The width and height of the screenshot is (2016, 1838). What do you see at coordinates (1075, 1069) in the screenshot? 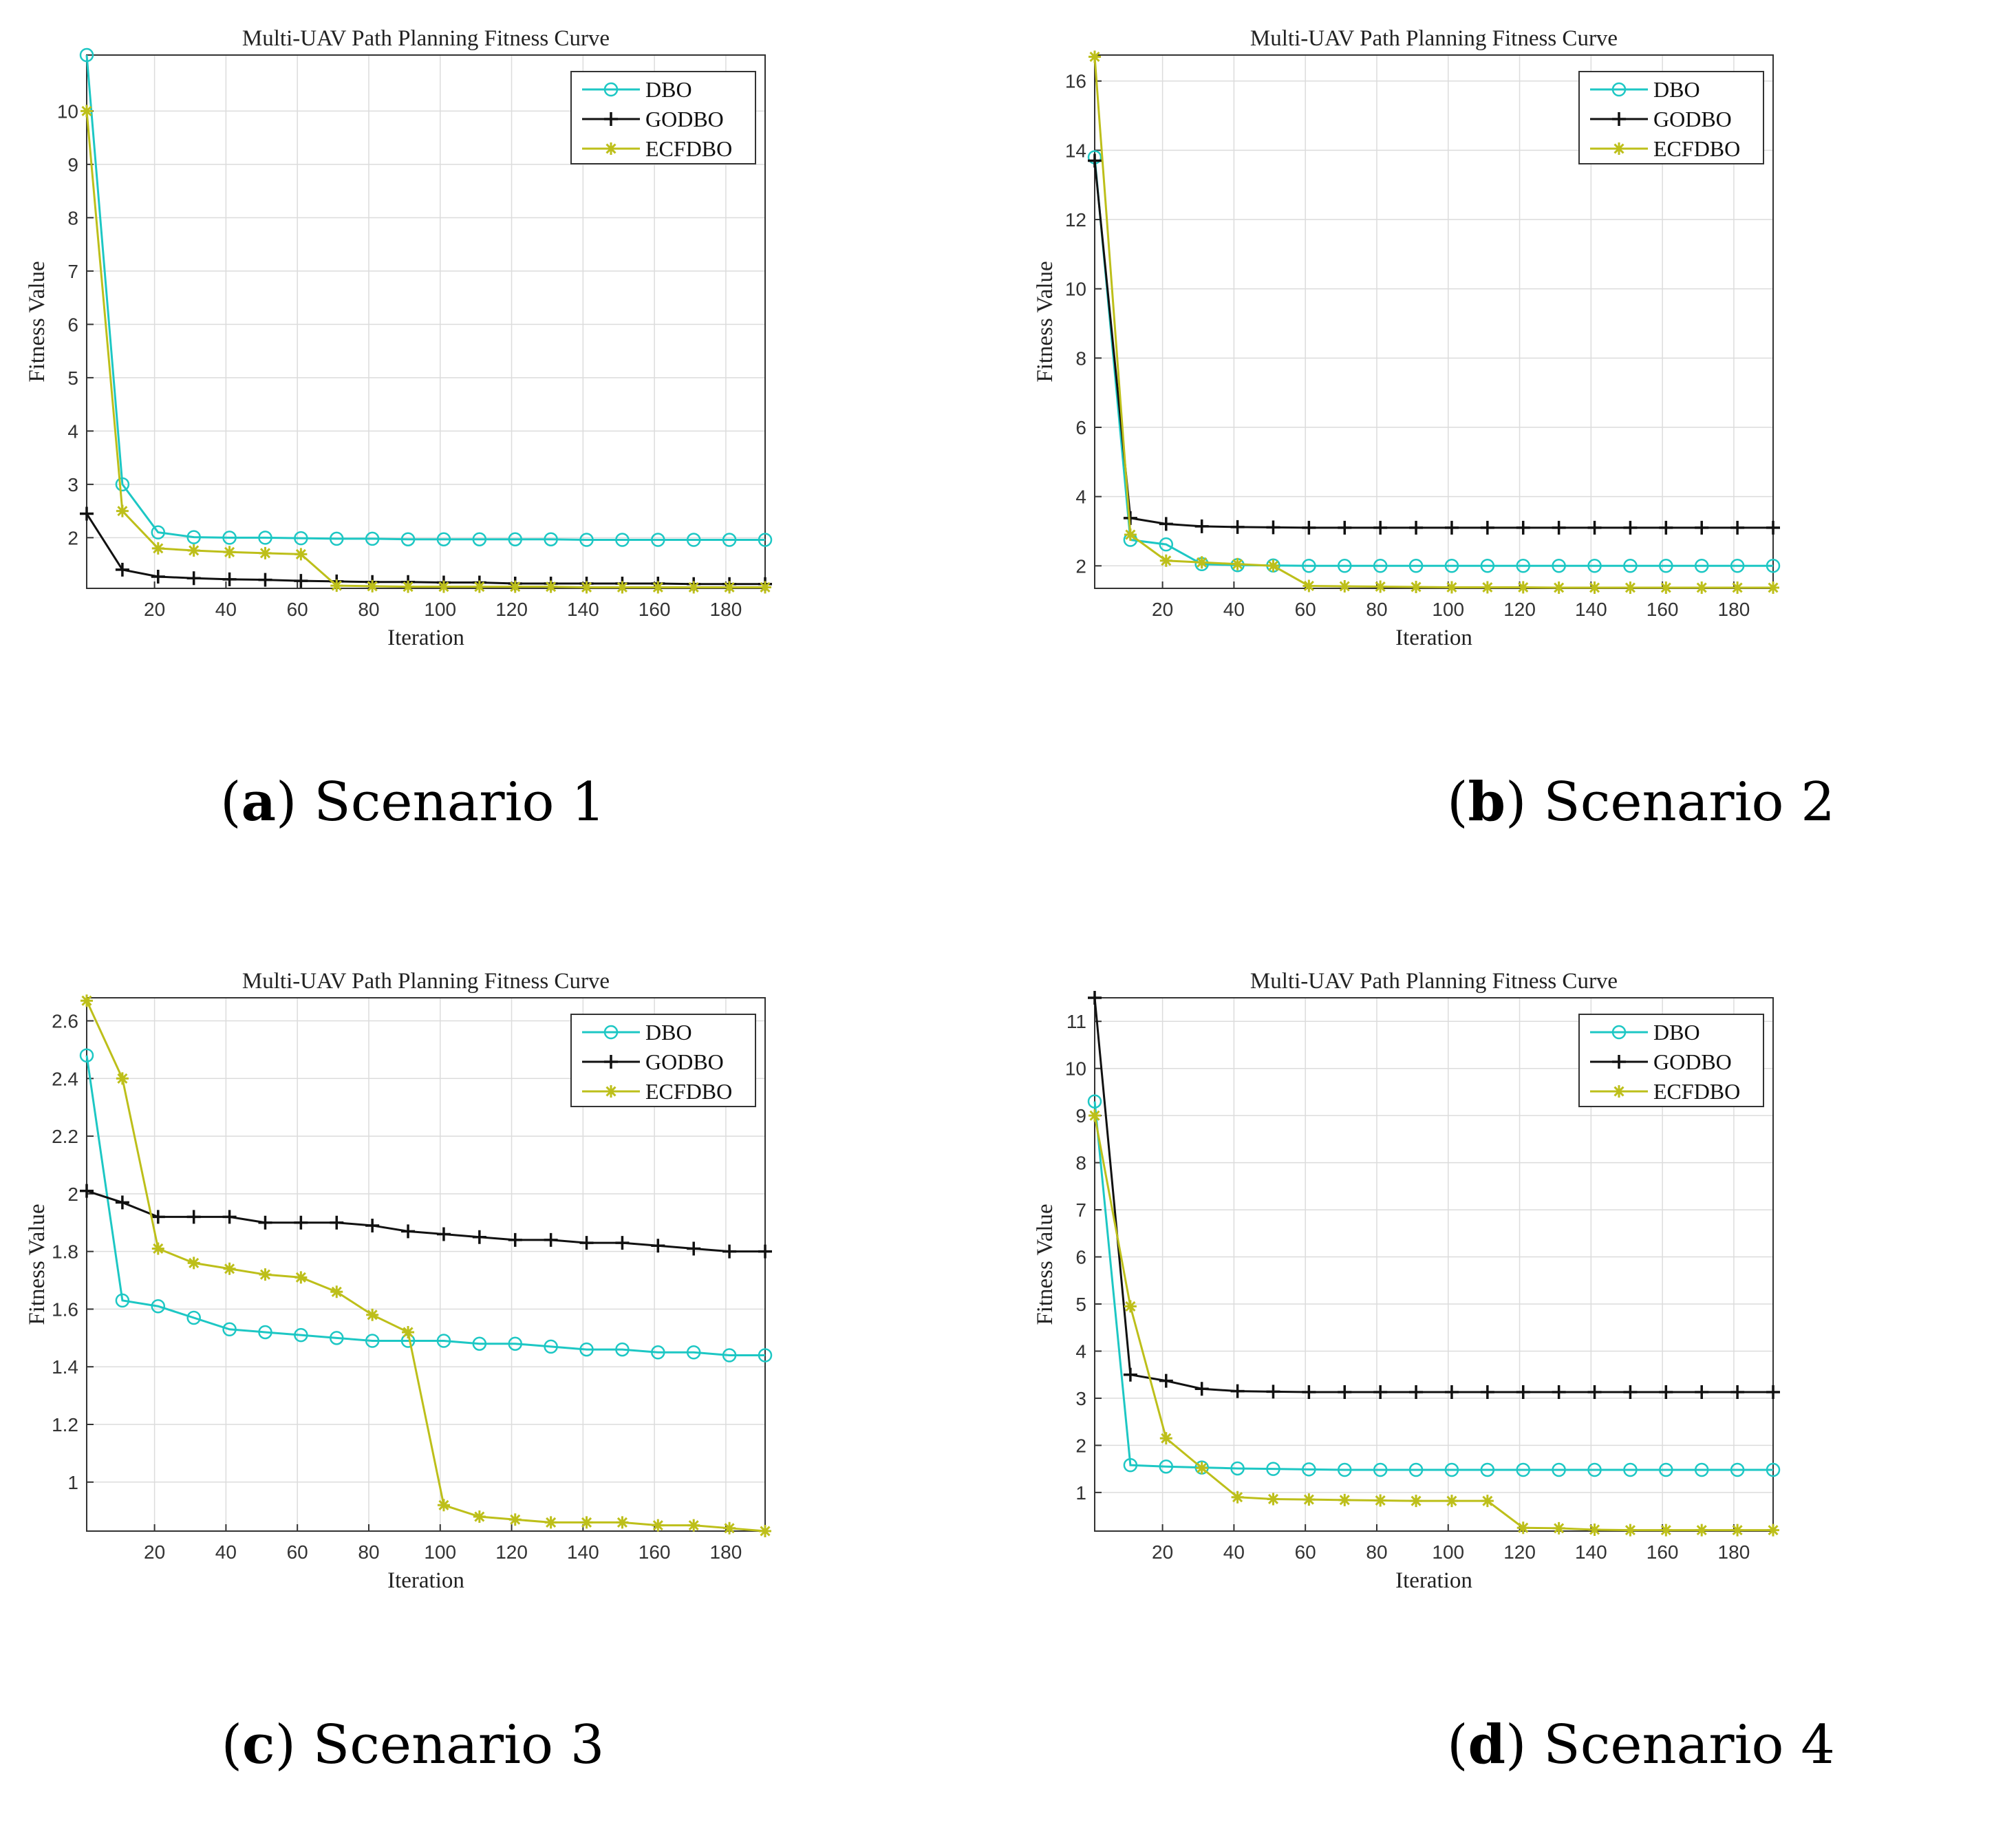
I see `y-tick-label: 10` at bounding box center [1075, 1069].